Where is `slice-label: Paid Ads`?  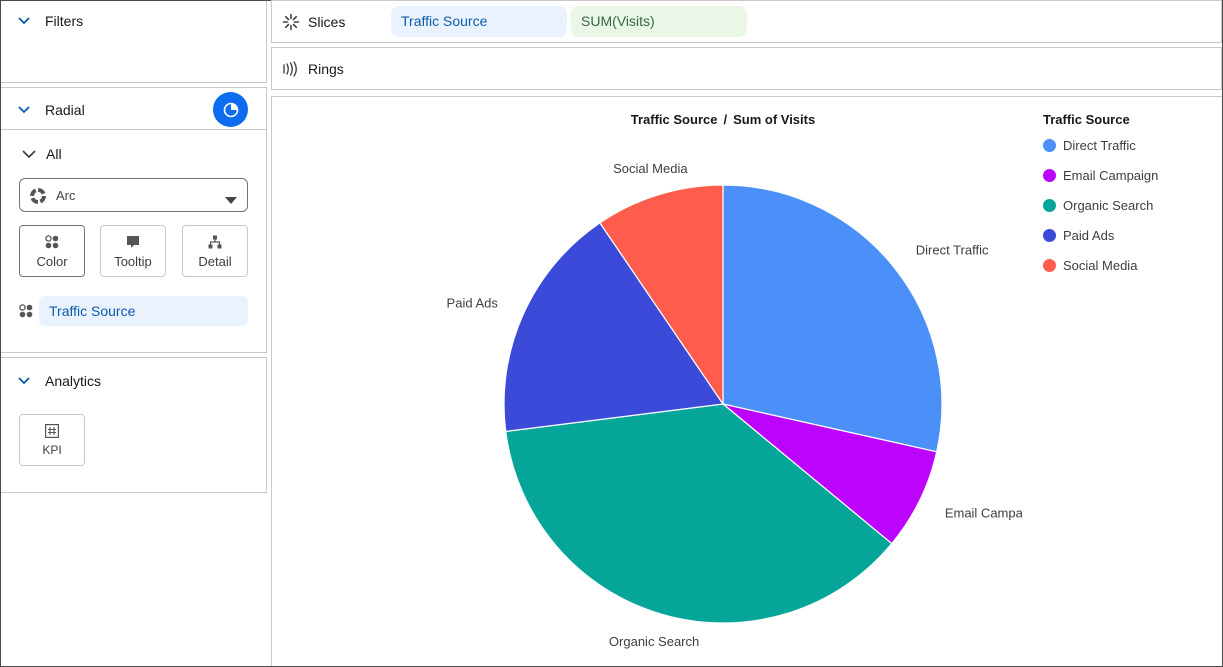 slice-label: Paid Ads is located at coordinates (473, 302).